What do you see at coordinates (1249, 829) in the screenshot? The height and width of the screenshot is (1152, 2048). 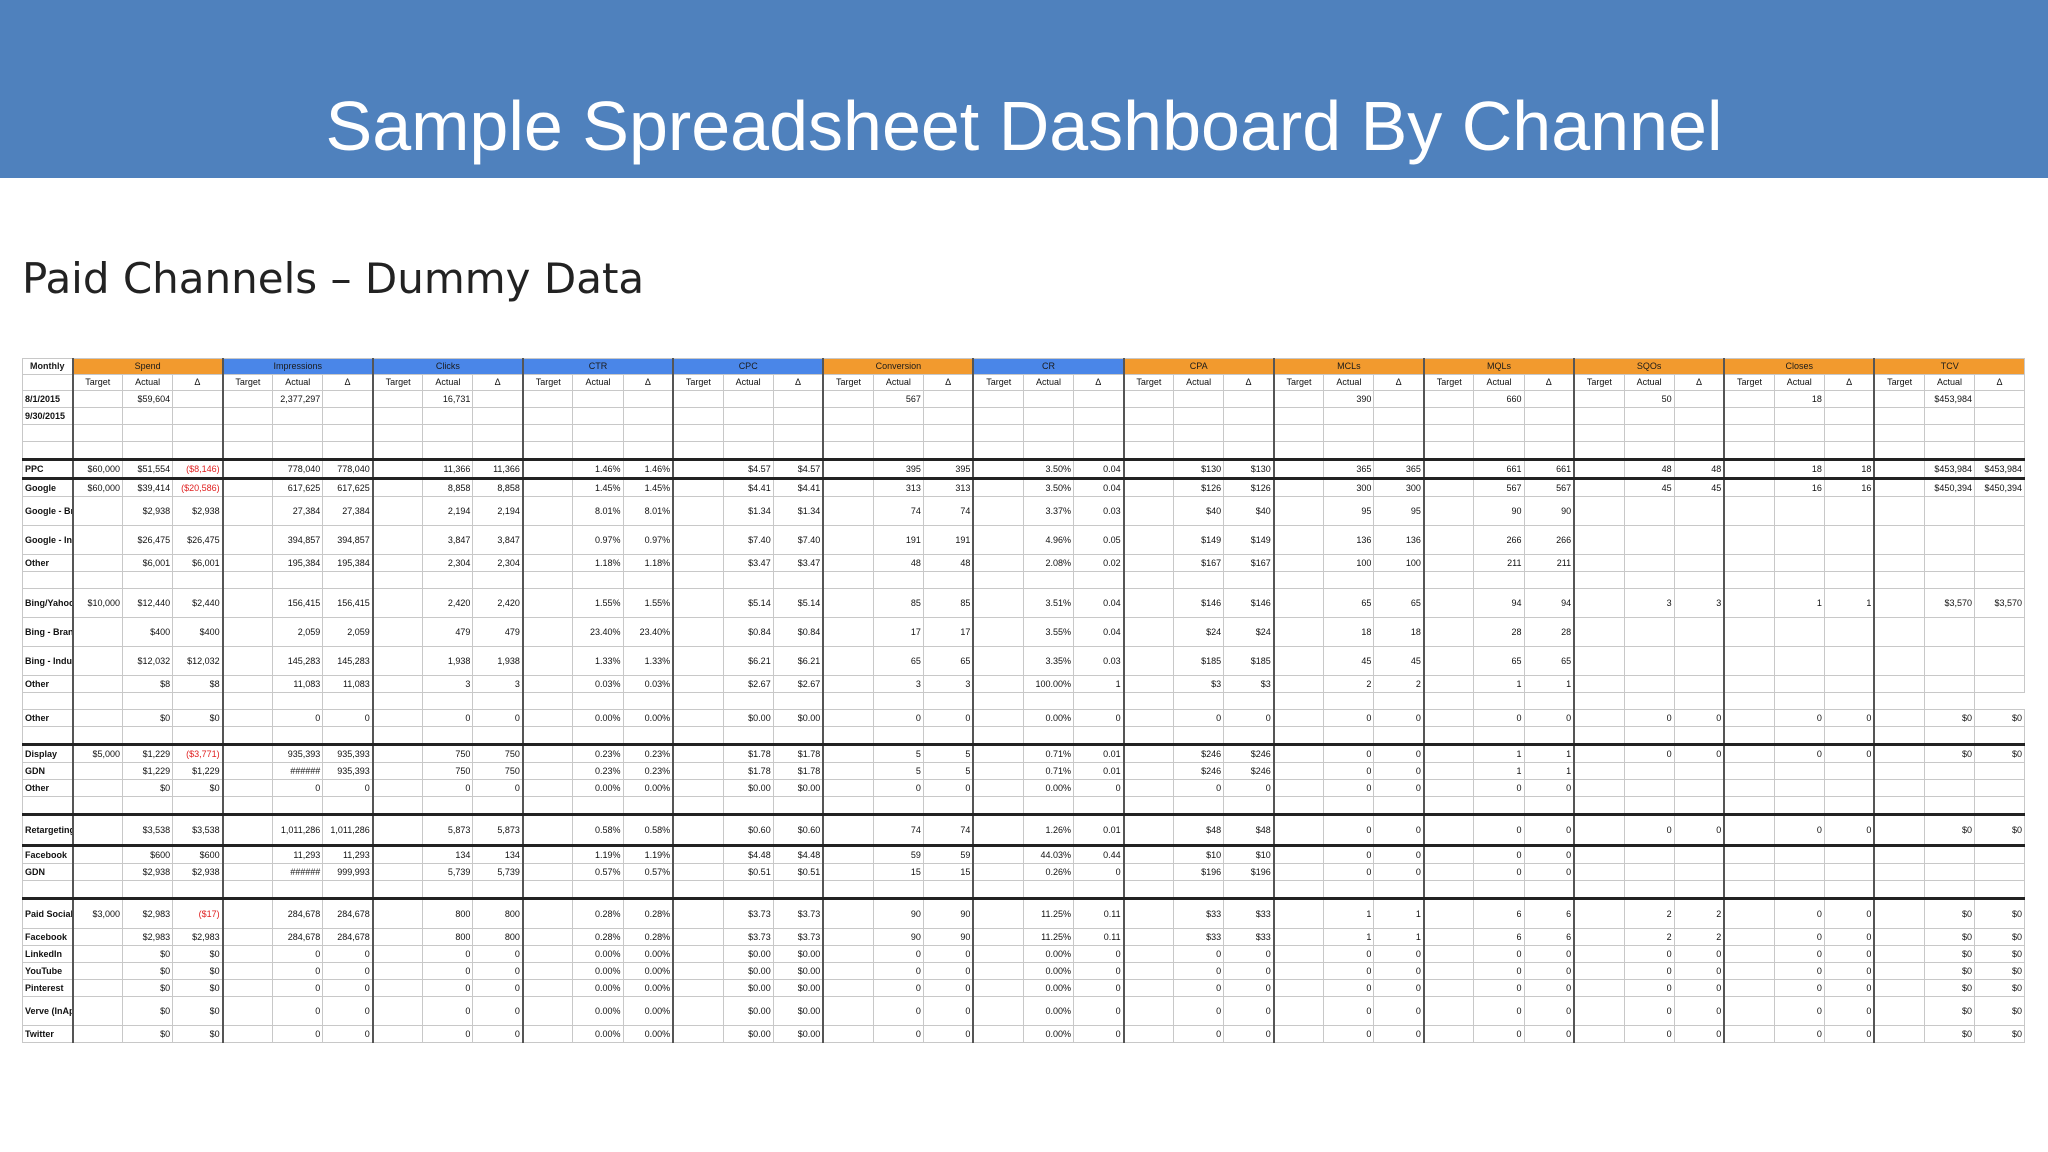 I see `table-cell: $48` at bounding box center [1249, 829].